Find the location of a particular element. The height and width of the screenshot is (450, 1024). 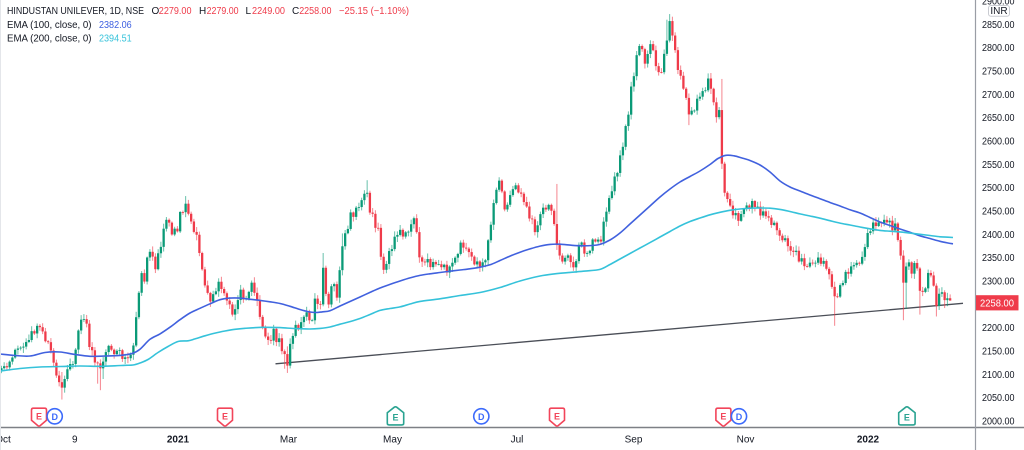

svg-text: 2300.00 is located at coordinates (998, 282).